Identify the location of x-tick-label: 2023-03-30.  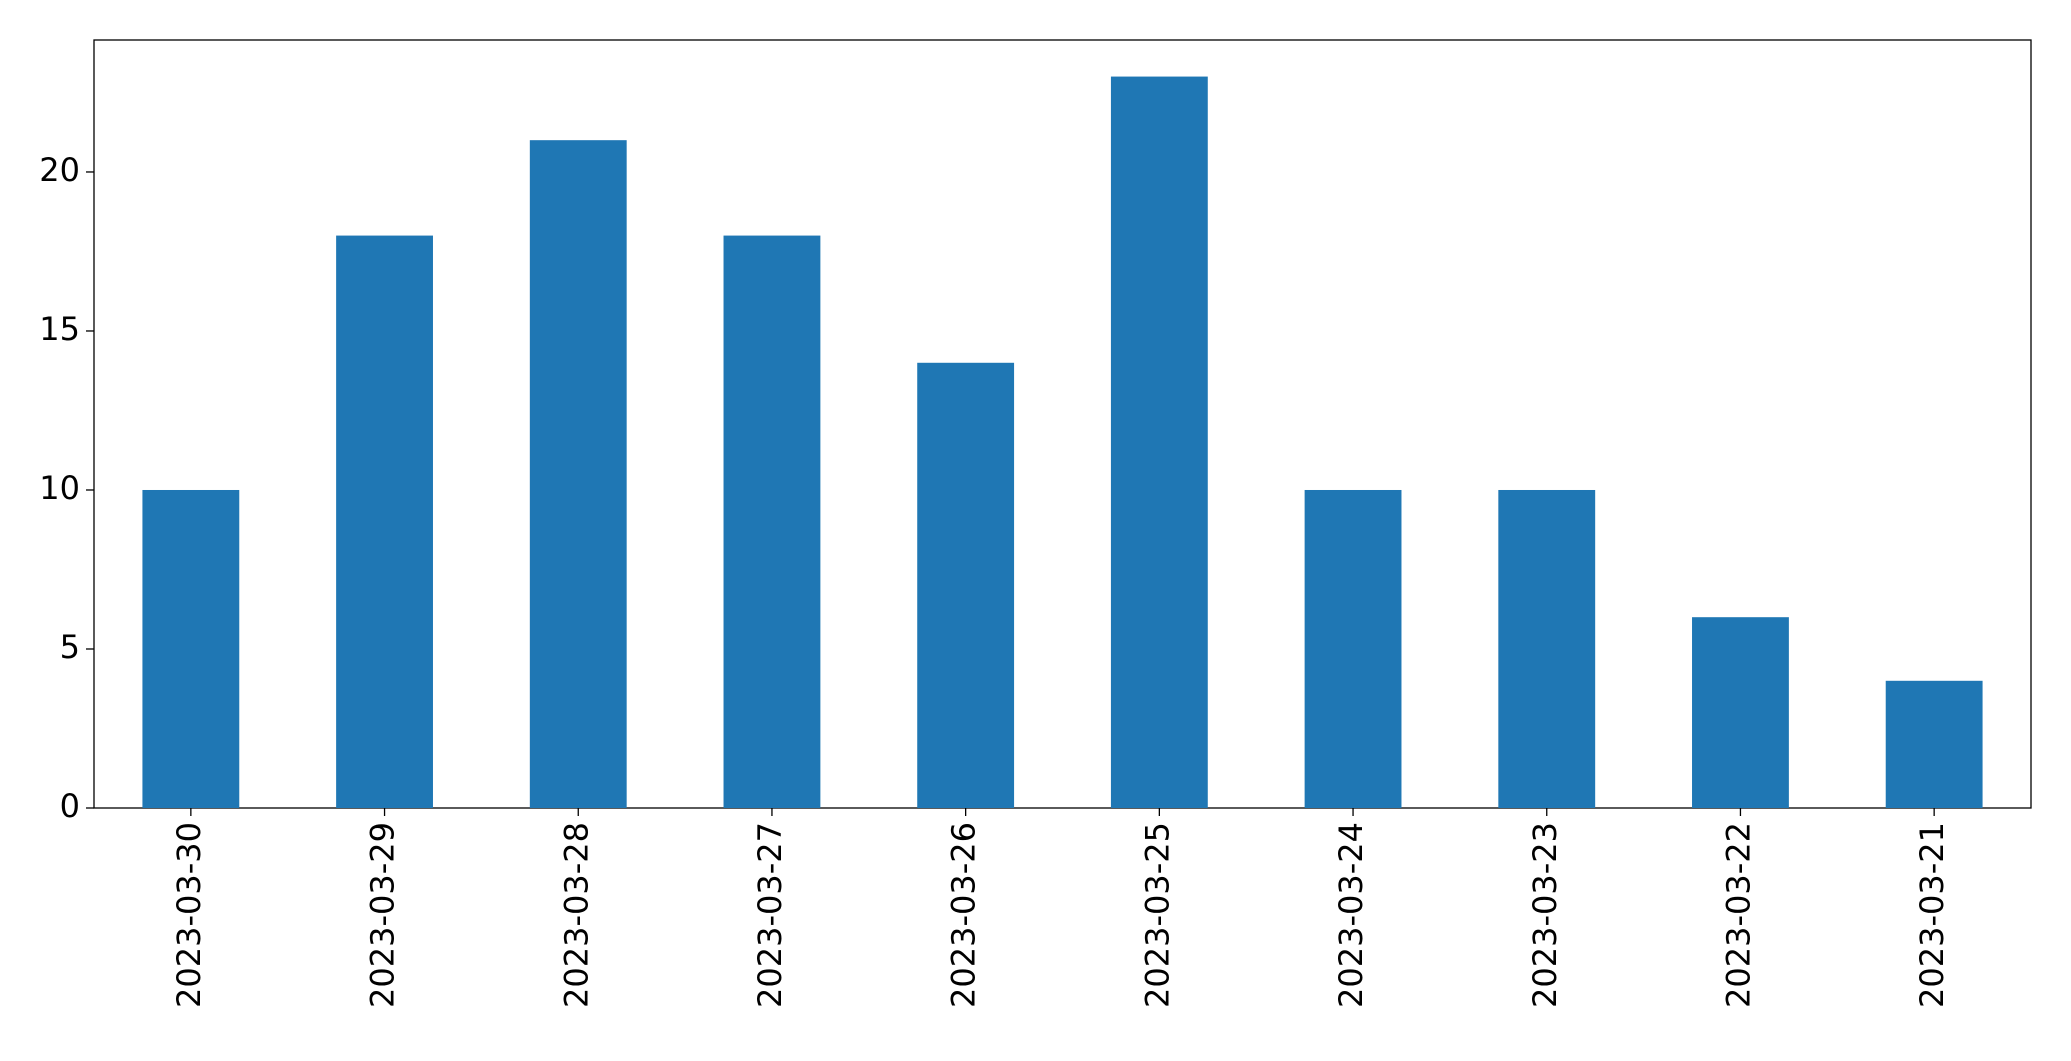
(189, 915).